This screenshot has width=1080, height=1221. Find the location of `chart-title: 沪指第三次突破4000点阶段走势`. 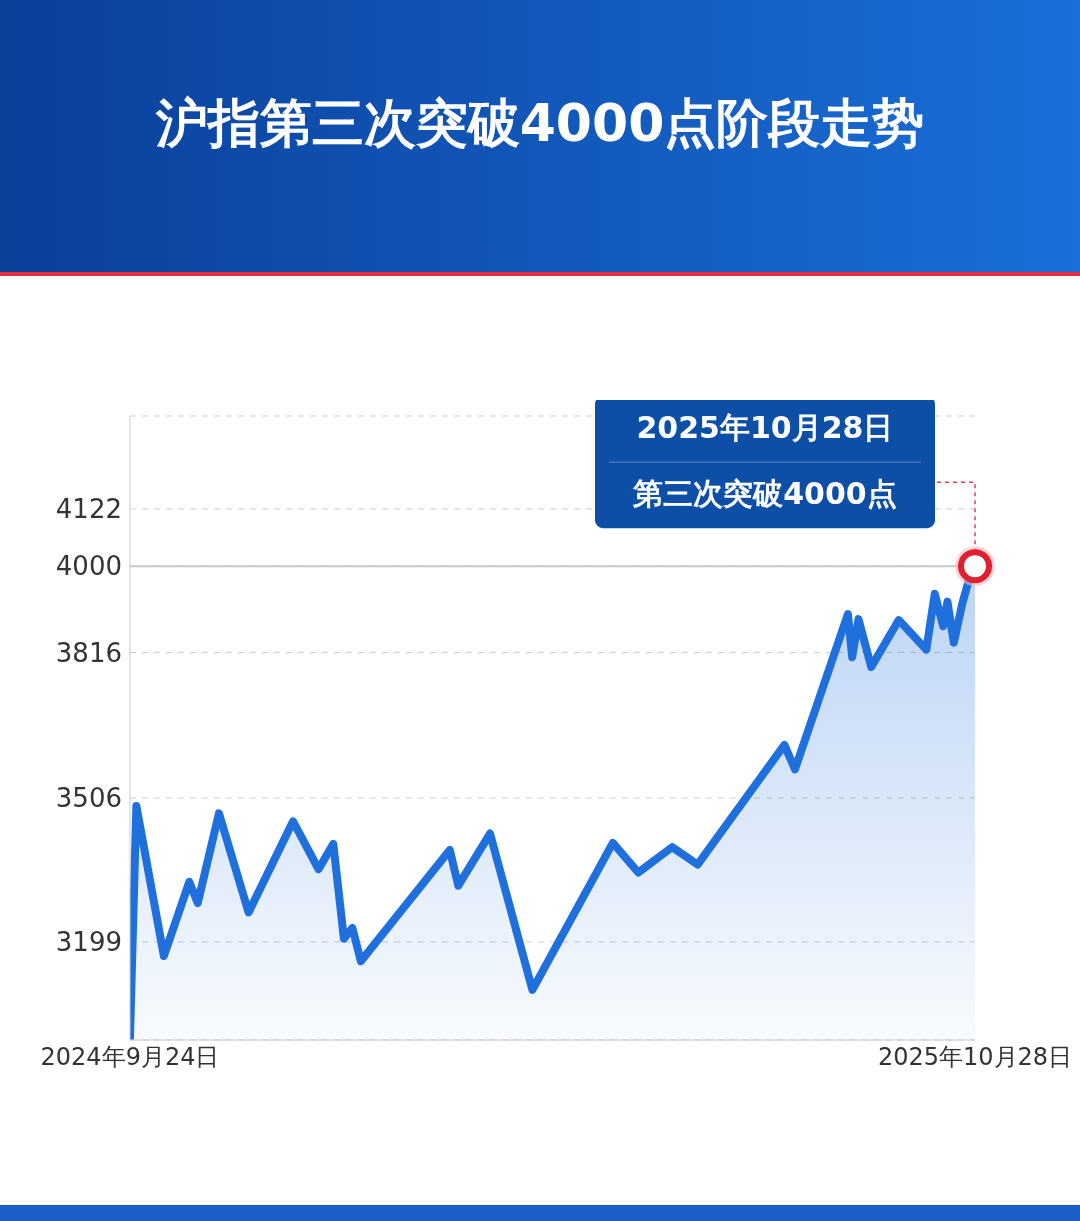

chart-title: 沪指第三次突破4000点阶段走势 is located at coordinates (540, 123).